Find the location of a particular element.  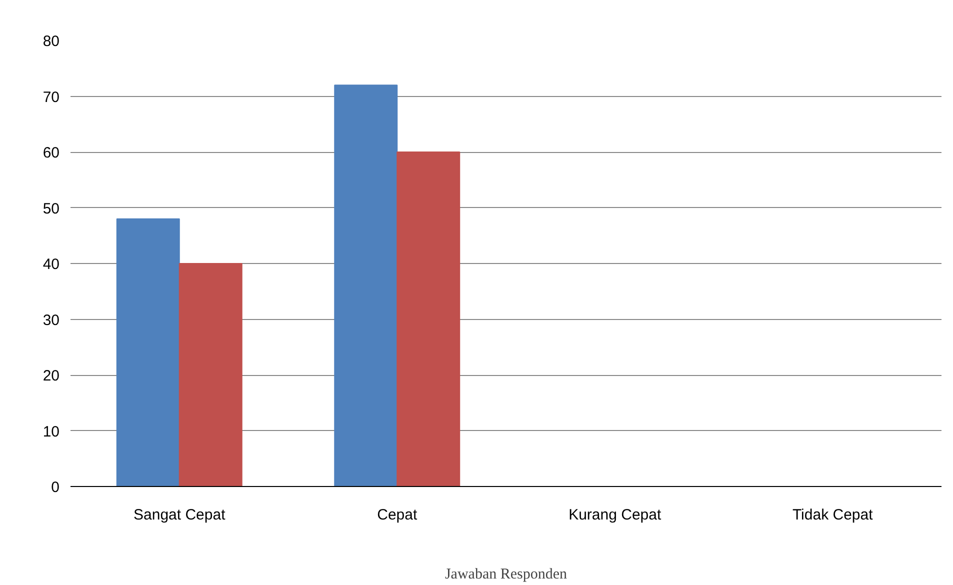

x-tick-label: Kurang Cepat is located at coordinates (615, 515).